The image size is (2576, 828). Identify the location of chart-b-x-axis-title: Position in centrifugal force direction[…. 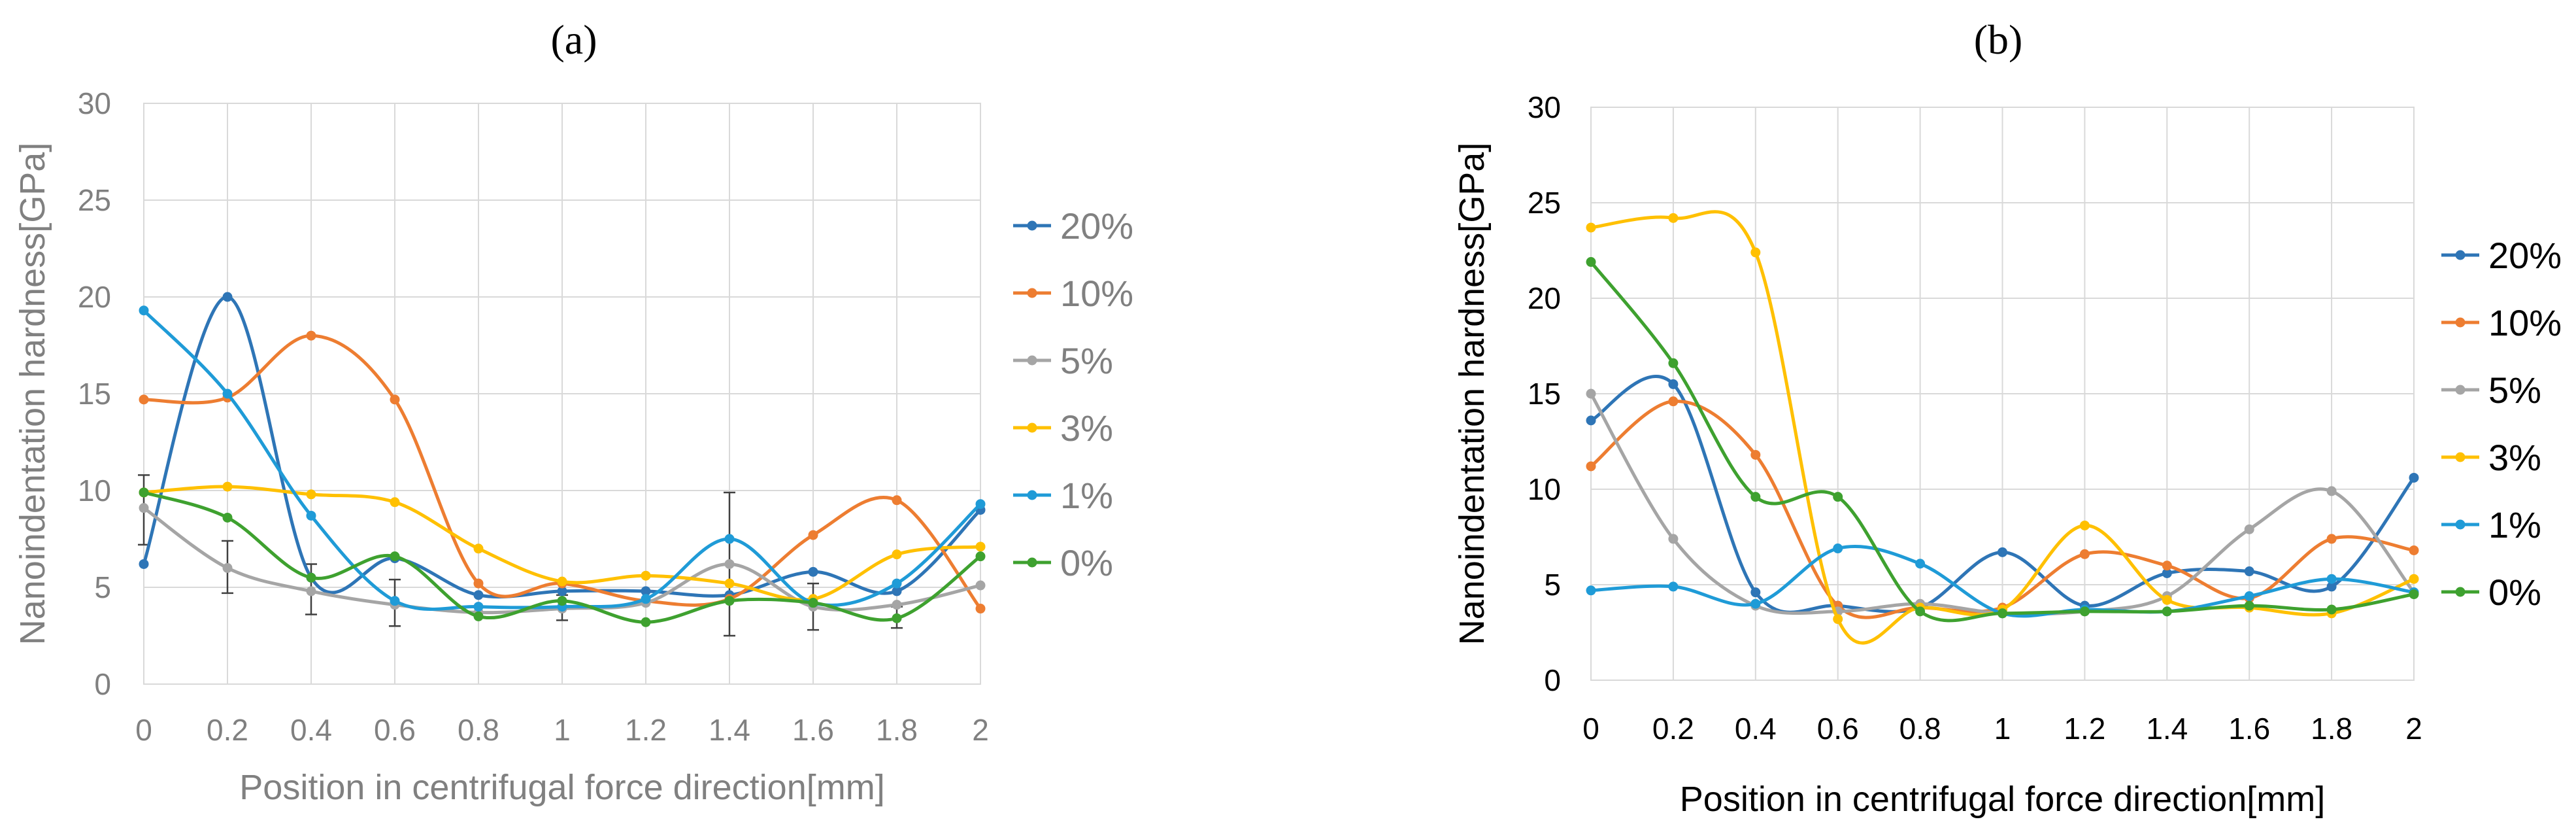
(2003, 799).